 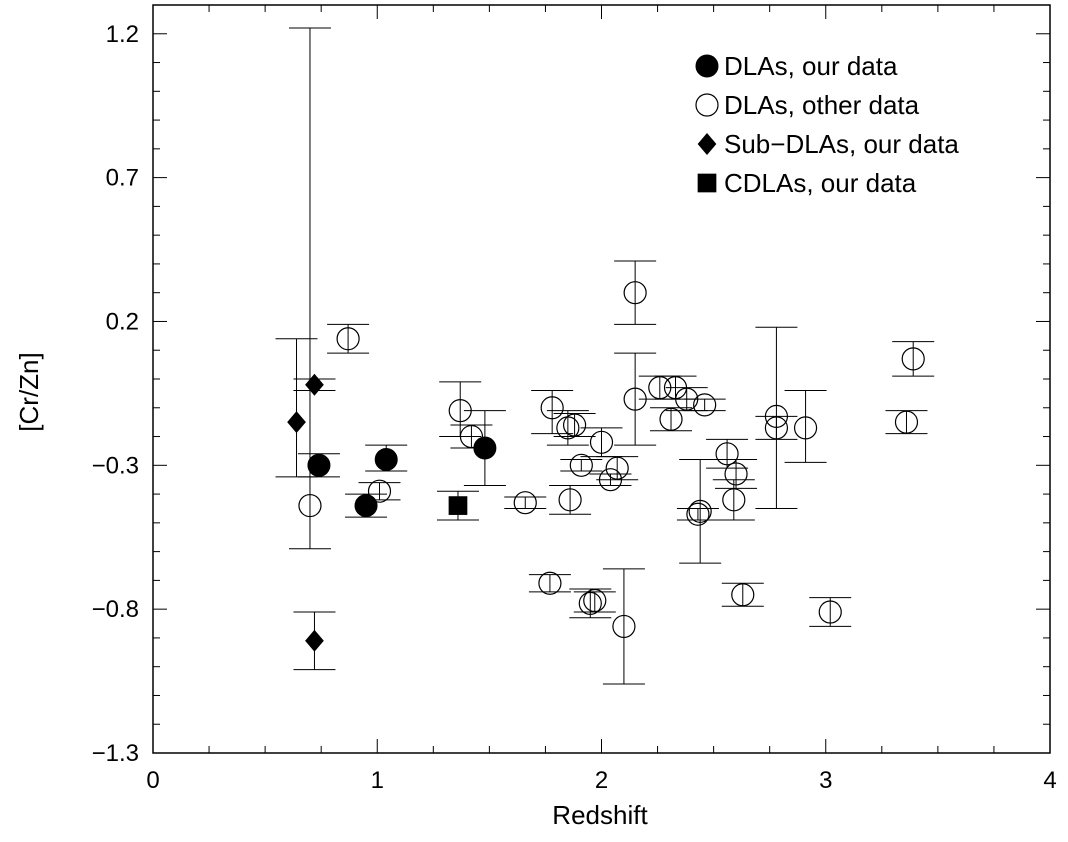 What do you see at coordinates (115, 465) in the screenshot?
I see `y-tick-label: −0.3` at bounding box center [115, 465].